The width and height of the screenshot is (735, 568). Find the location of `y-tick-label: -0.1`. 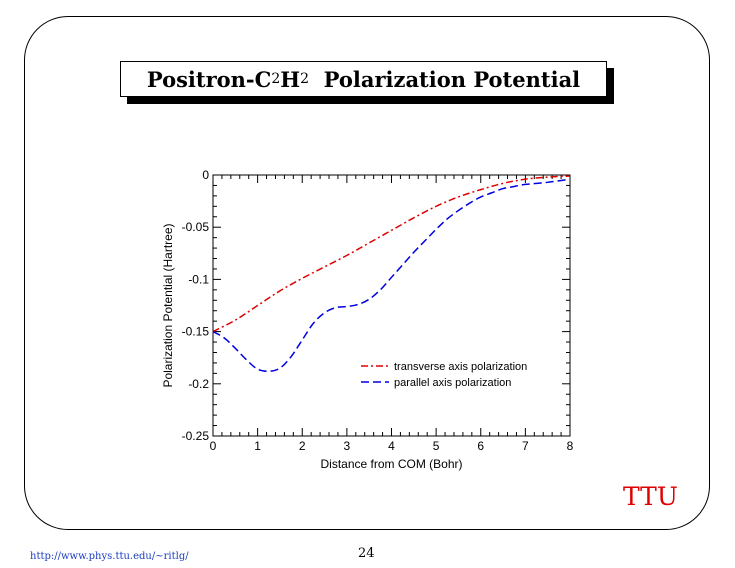

y-tick-label: -0.1 is located at coordinates (198, 279).